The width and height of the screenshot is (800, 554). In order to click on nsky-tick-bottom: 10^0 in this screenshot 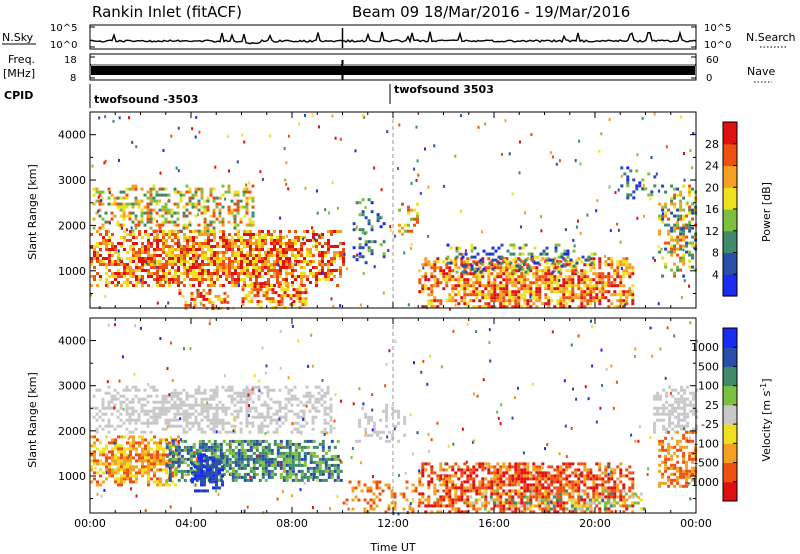, I will do `click(63, 45)`.